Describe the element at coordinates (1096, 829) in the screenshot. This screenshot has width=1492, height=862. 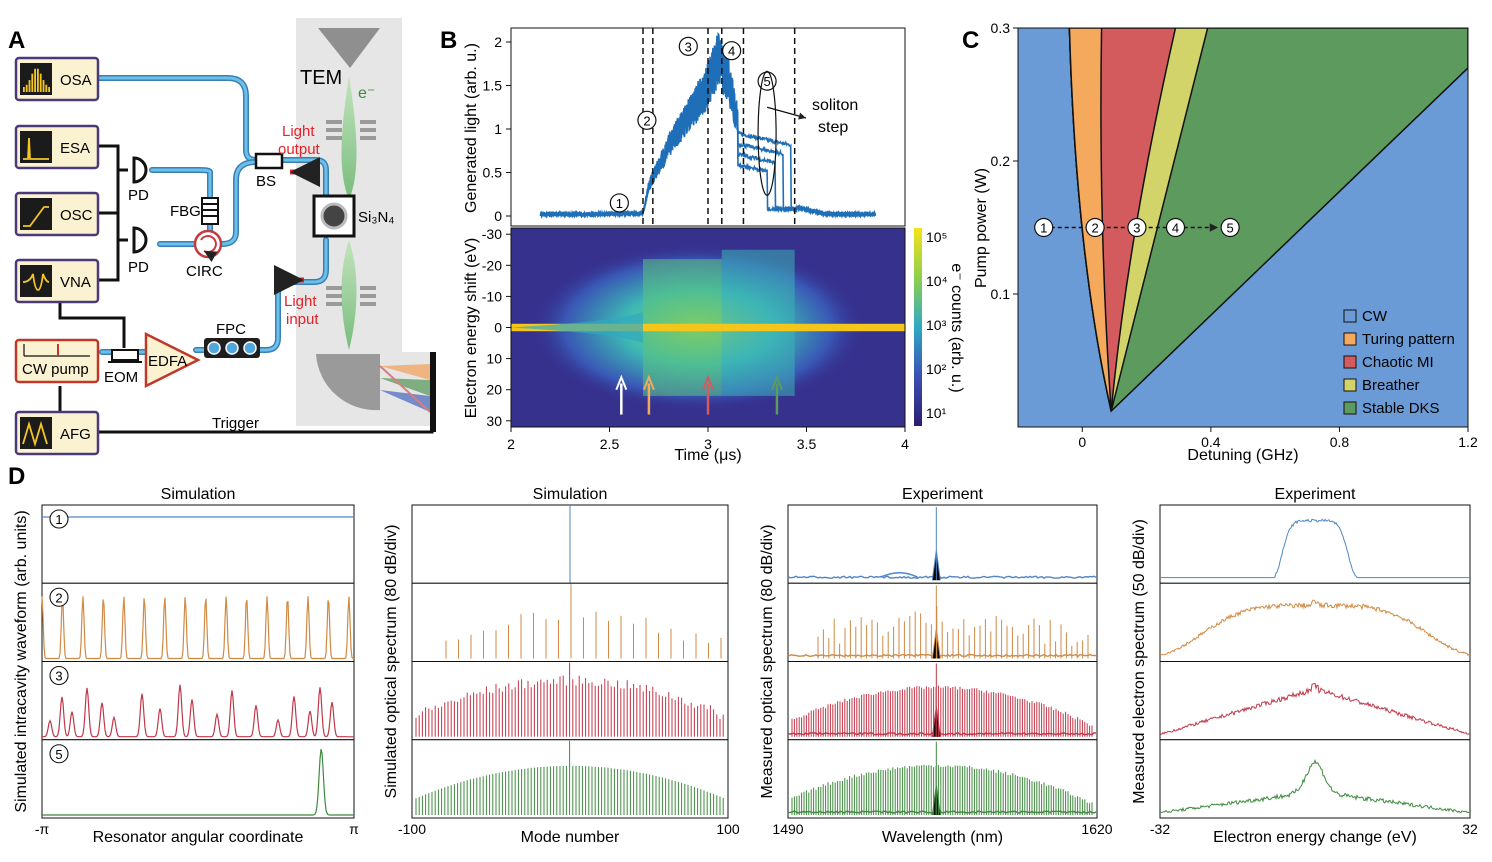
I see `column-xtick-right-2: 1620` at that location.